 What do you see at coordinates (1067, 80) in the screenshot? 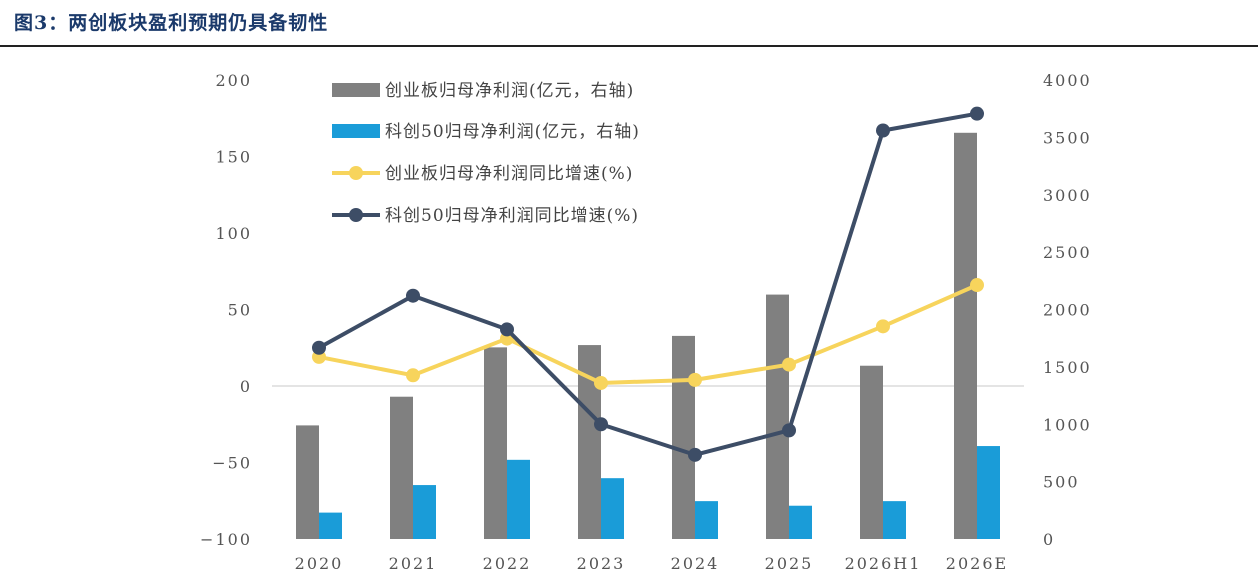
I see `y-right-tick-label: 4000` at bounding box center [1067, 80].